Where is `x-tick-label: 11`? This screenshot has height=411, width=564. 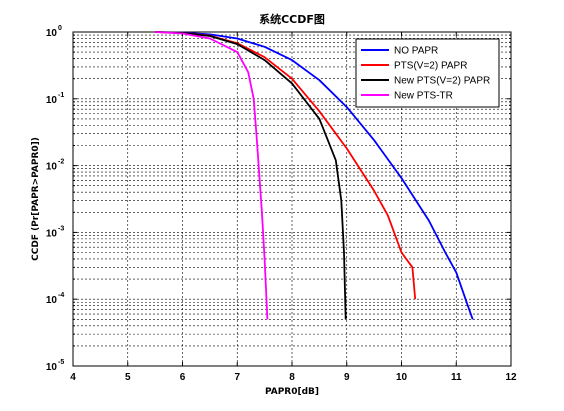
x-tick-label: 11 is located at coordinates (456, 377).